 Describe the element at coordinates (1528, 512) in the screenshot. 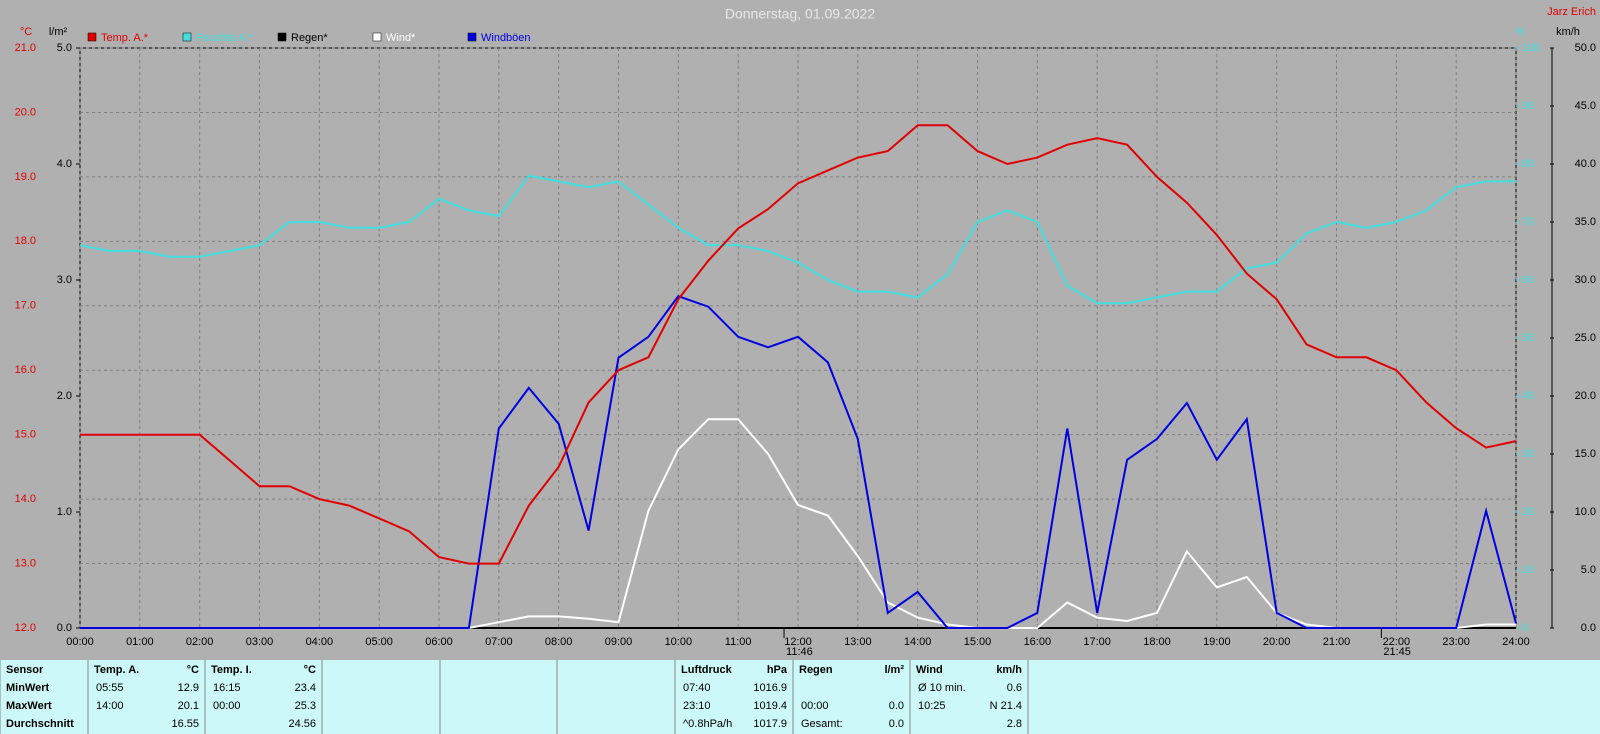

I see `humidity-tick-label: 20` at that location.